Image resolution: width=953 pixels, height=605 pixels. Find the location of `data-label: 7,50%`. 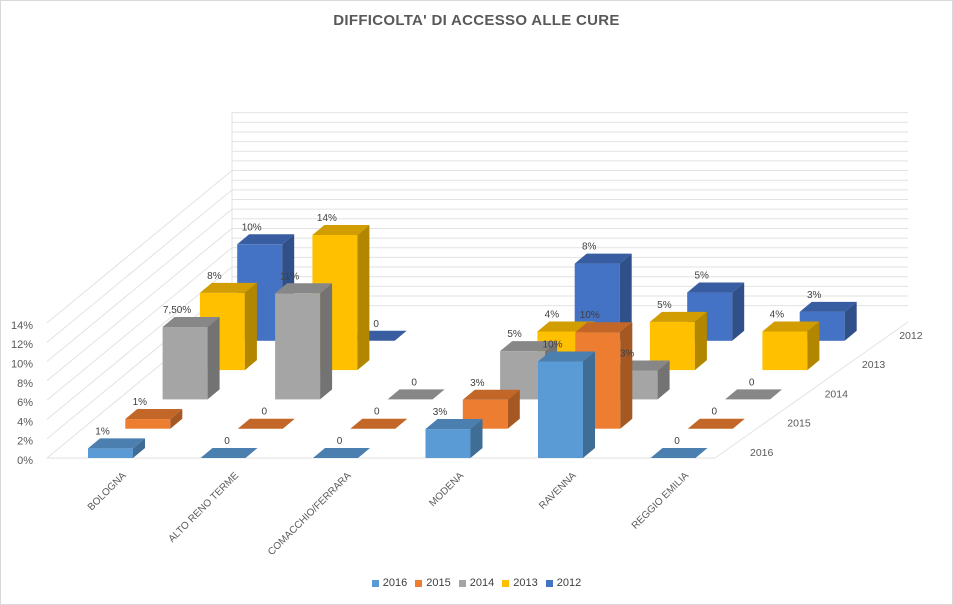

data-label: 7,50% is located at coordinates (177, 310).